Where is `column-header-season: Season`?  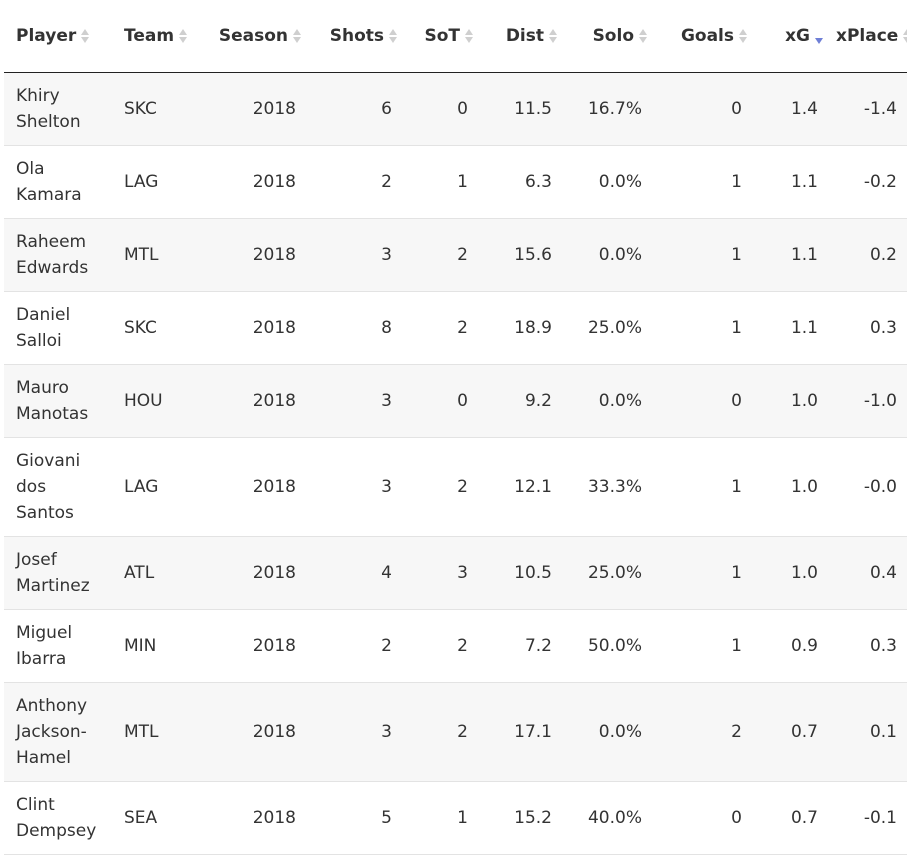
column-header-season: Season is located at coordinates (254, 36).